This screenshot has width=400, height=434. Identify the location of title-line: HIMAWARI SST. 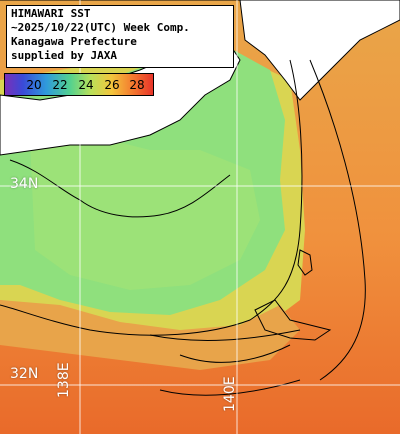
(51, 13).